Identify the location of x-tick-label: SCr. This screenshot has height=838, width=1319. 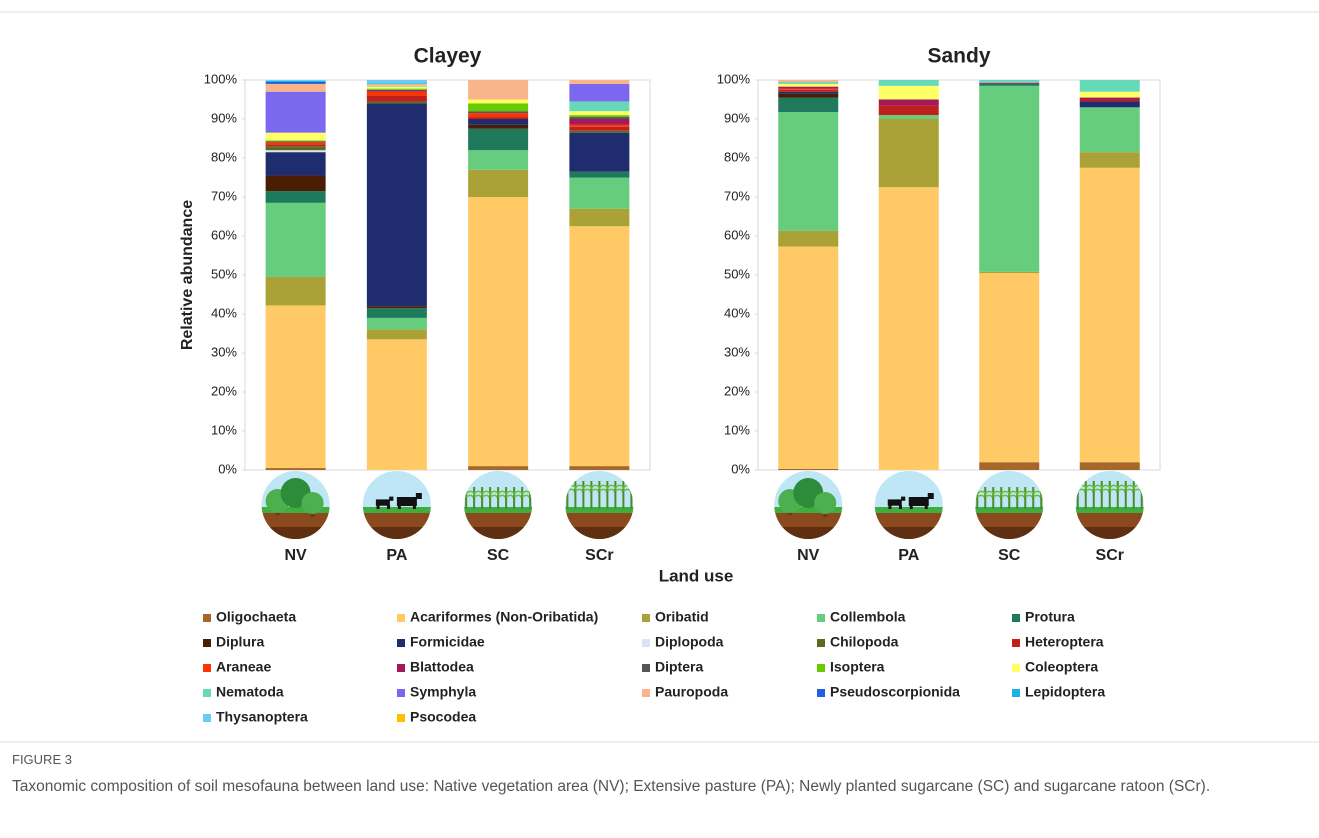
(1110, 555).